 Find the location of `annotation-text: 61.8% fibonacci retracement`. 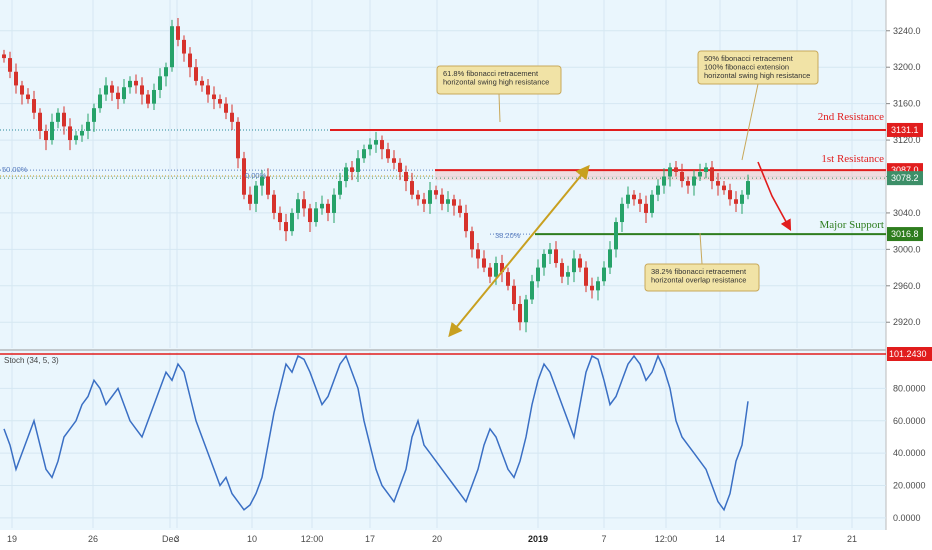

annotation-text: 61.8% fibonacci retracement is located at coordinates (491, 73).